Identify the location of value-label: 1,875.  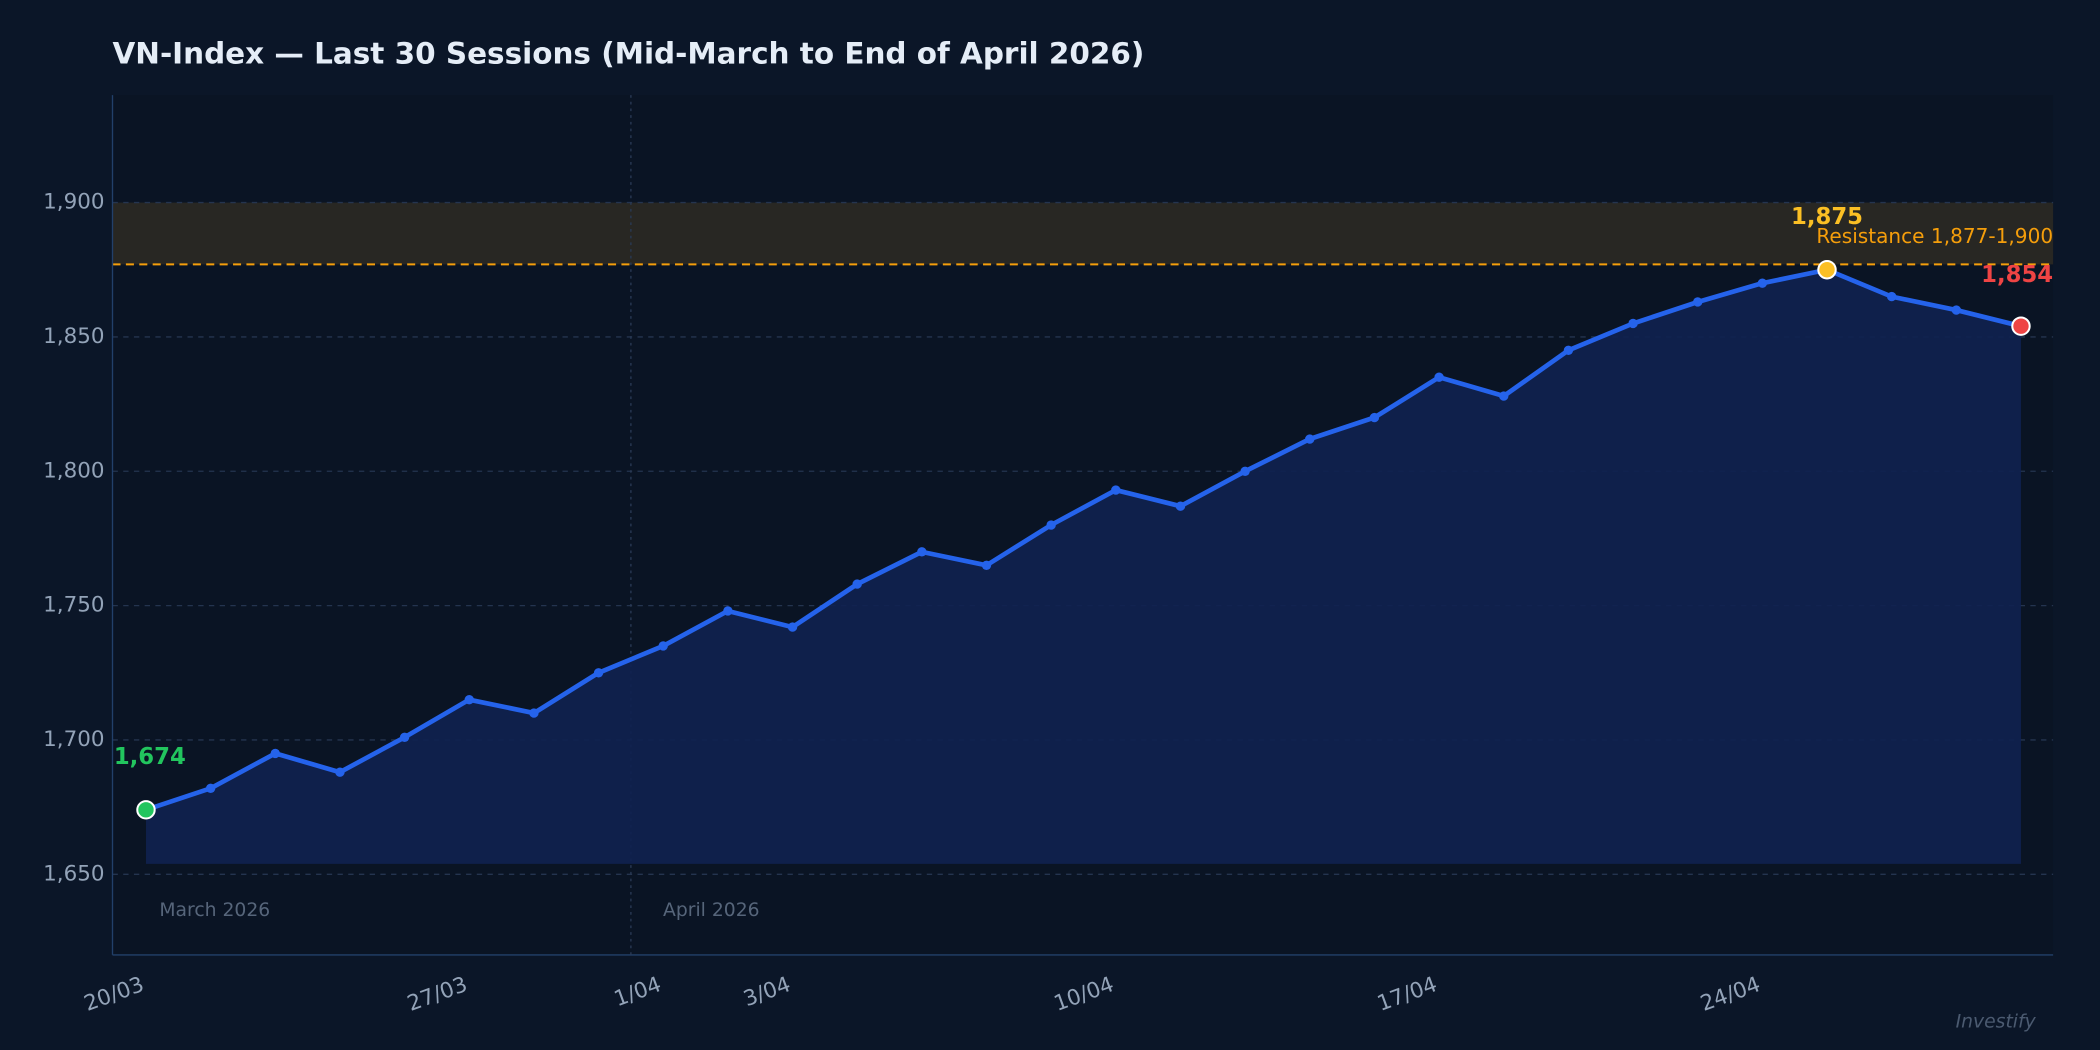
(1827, 217).